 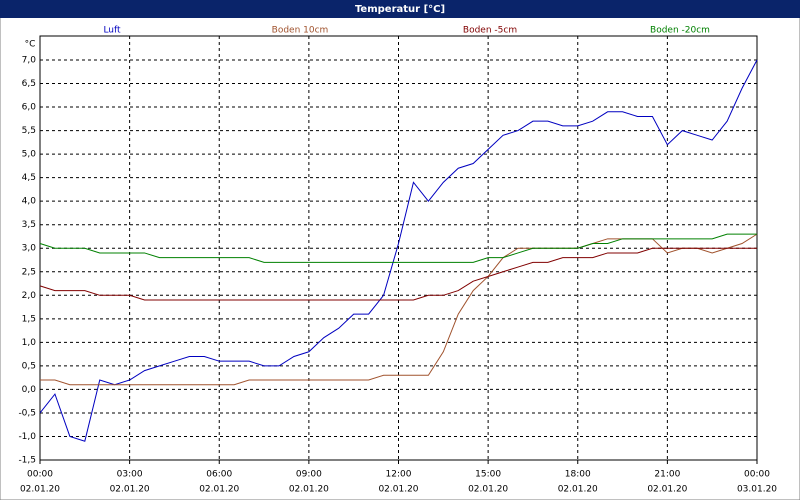 What do you see at coordinates (29, 202) in the screenshot?
I see `y-tick-label: 4,0` at bounding box center [29, 202].